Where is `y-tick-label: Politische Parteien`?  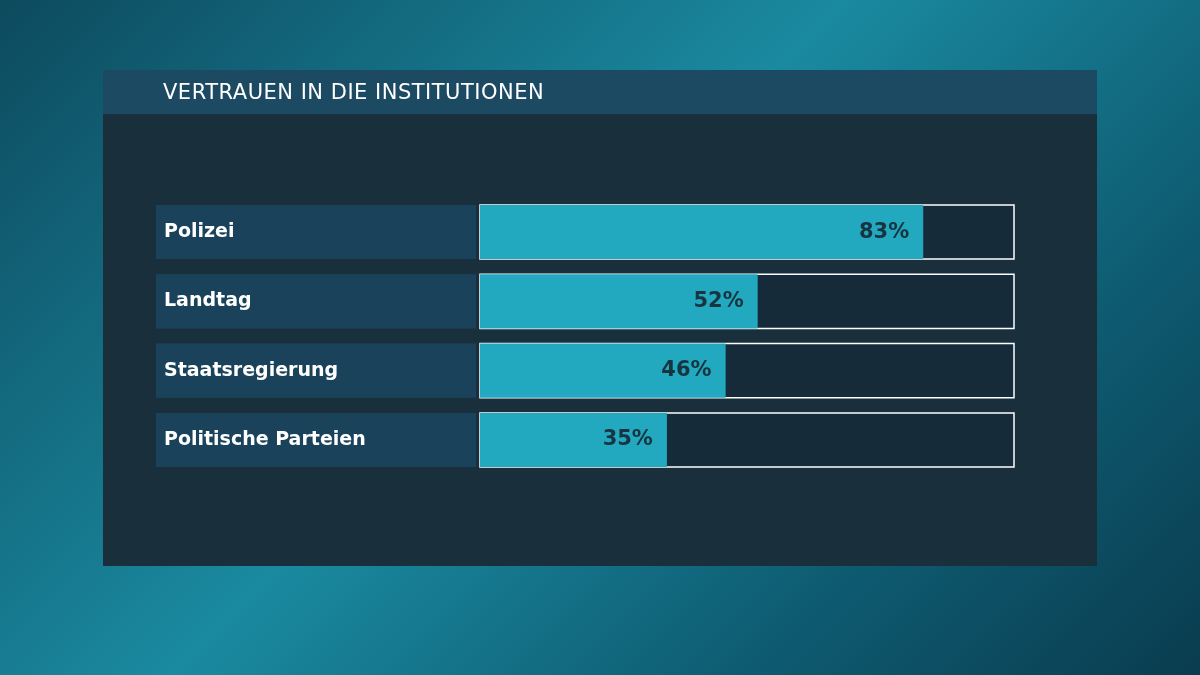
y-tick-label: Politische Parteien is located at coordinates (265, 437).